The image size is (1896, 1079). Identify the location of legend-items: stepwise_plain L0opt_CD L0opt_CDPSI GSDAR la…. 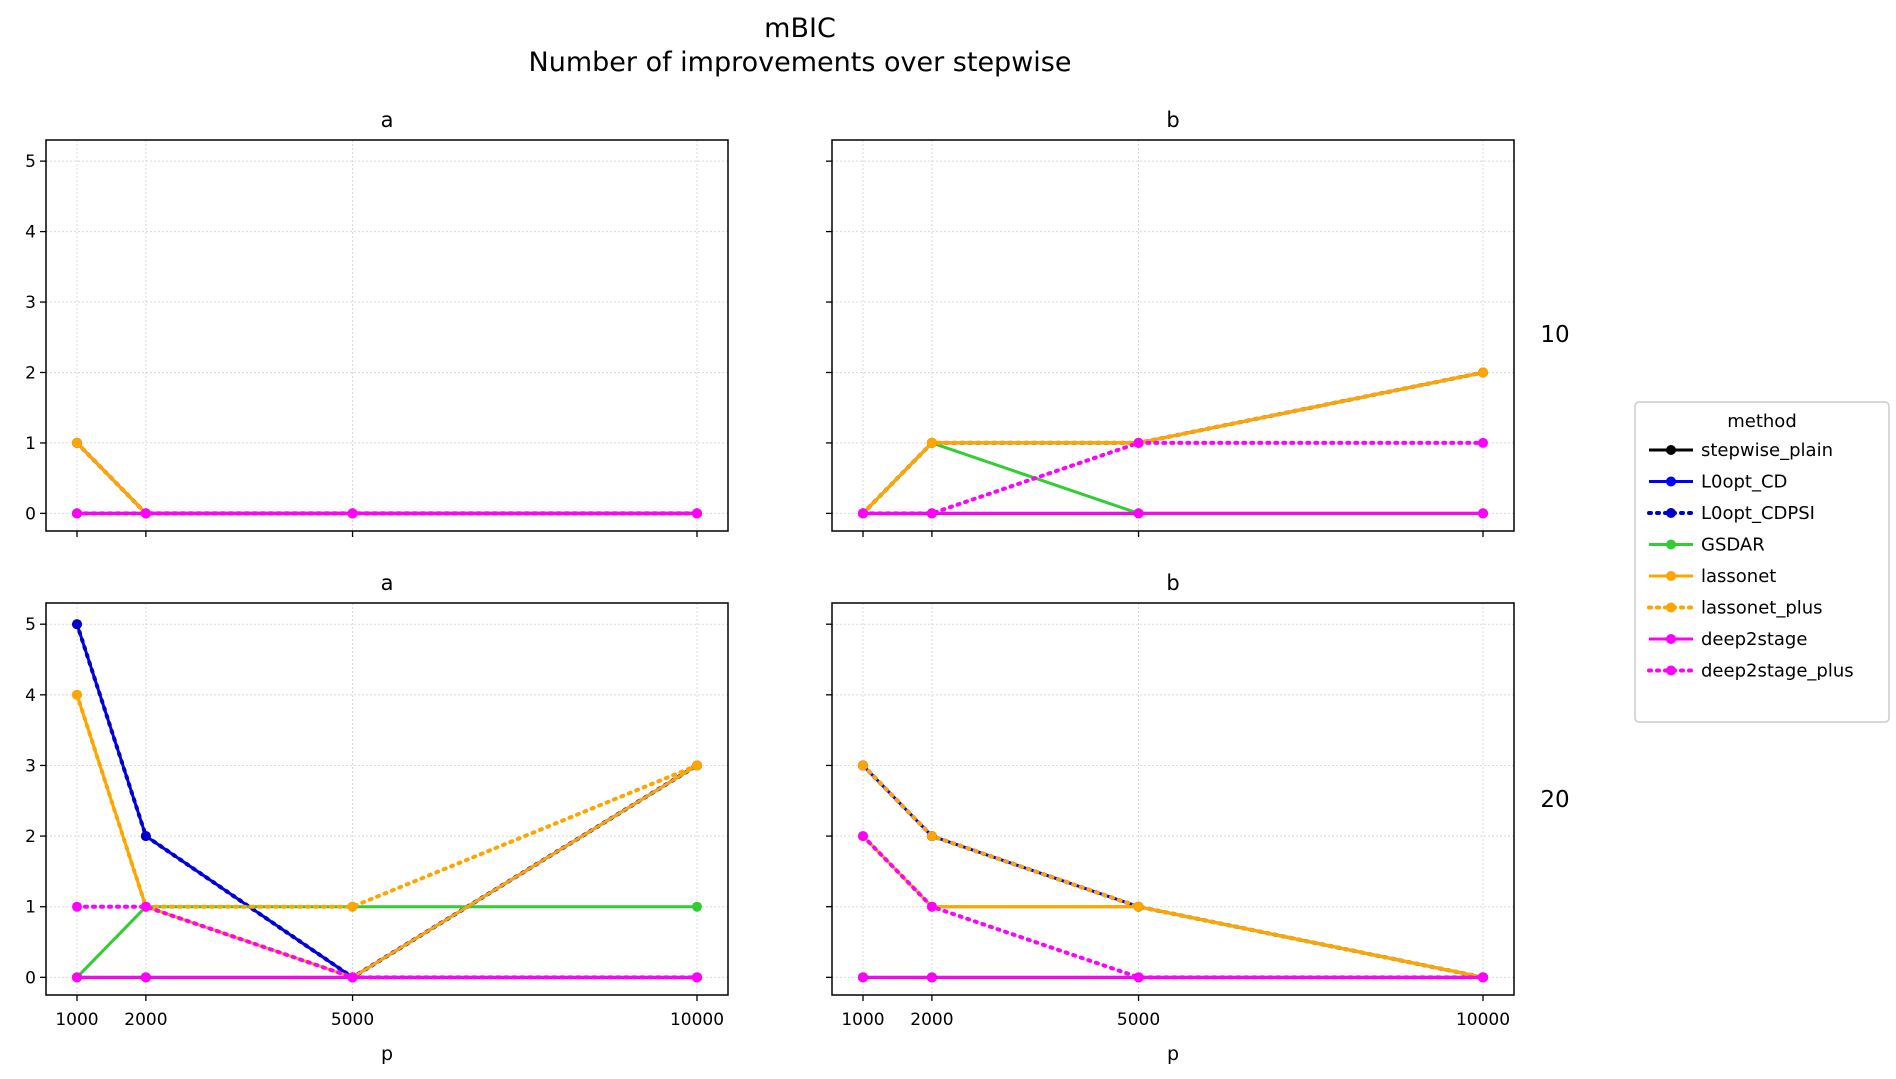
(1750, 561).